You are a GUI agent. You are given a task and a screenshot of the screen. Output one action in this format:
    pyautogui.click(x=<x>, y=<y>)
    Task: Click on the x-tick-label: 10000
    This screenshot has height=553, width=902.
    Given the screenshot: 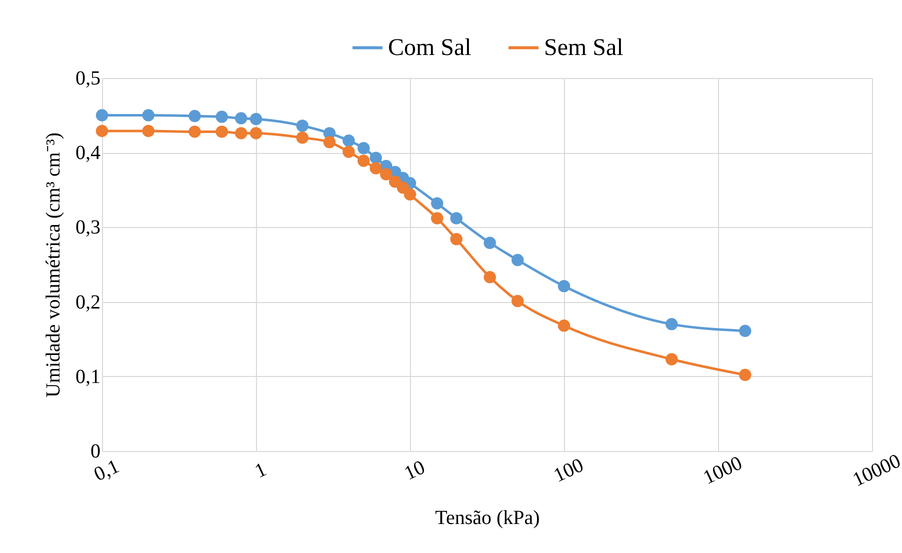 What is the action you would take?
    pyautogui.click(x=875, y=471)
    